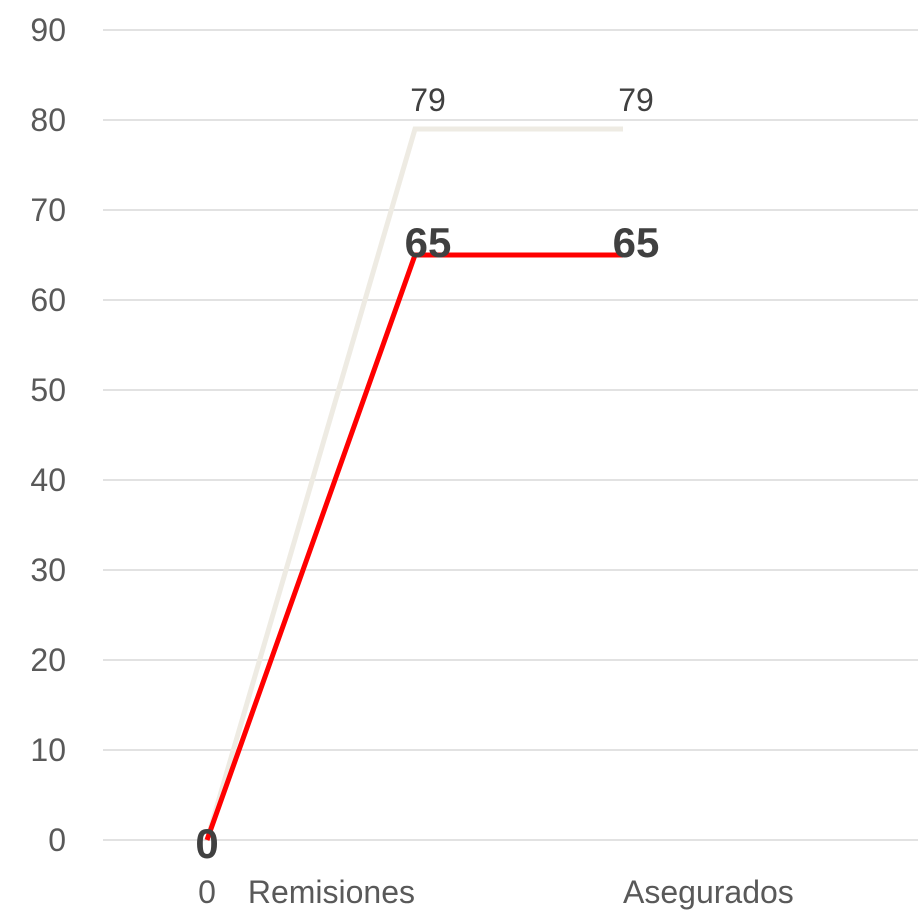  What do you see at coordinates (48, 570) in the screenshot?
I see `y-tick-label: 30` at bounding box center [48, 570].